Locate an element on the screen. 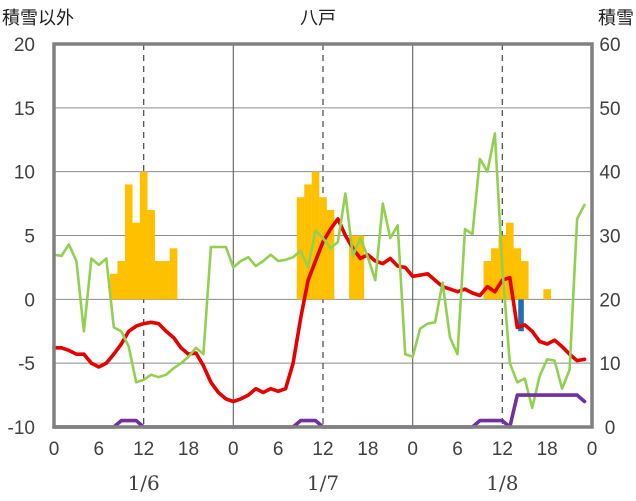 The image size is (636, 501). left-tick-label: 20 is located at coordinates (24, 45).